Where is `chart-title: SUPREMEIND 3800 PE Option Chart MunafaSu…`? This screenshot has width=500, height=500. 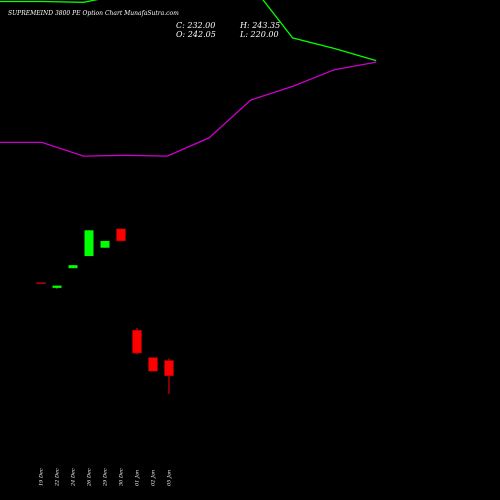
chart-title: SUPREMEIND 3800 PE Option Chart MunafaSu… is located at coordinates (93, 13).